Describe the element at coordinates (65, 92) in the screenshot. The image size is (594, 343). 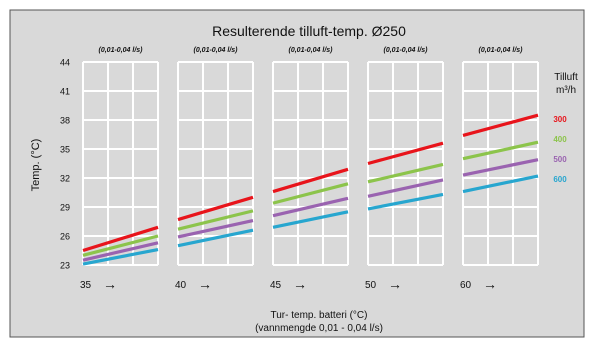
I see `y-tick-label: 41` at that location.